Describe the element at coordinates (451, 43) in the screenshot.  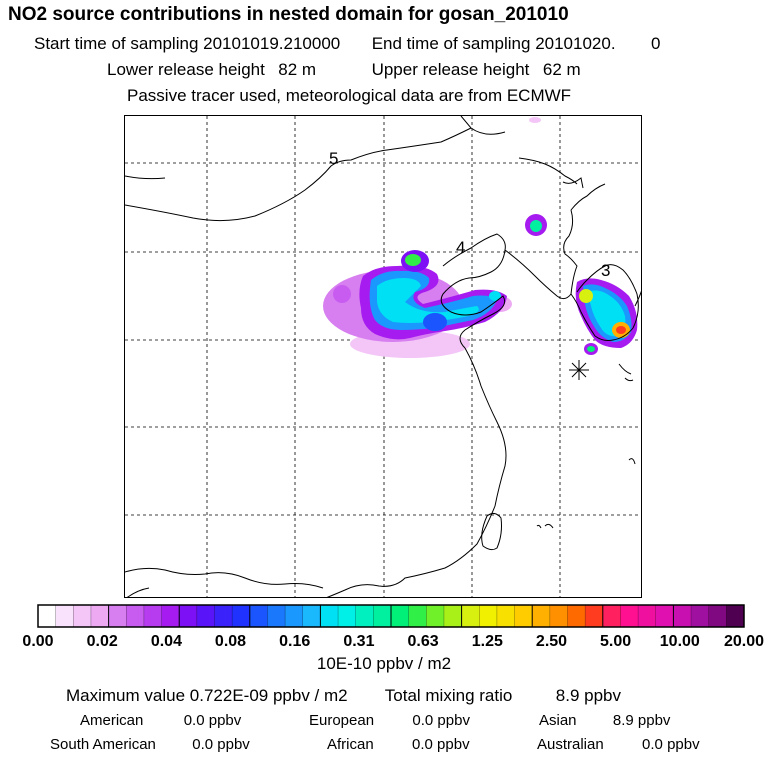
I see `end-time-label: End time of sampling` at that location.